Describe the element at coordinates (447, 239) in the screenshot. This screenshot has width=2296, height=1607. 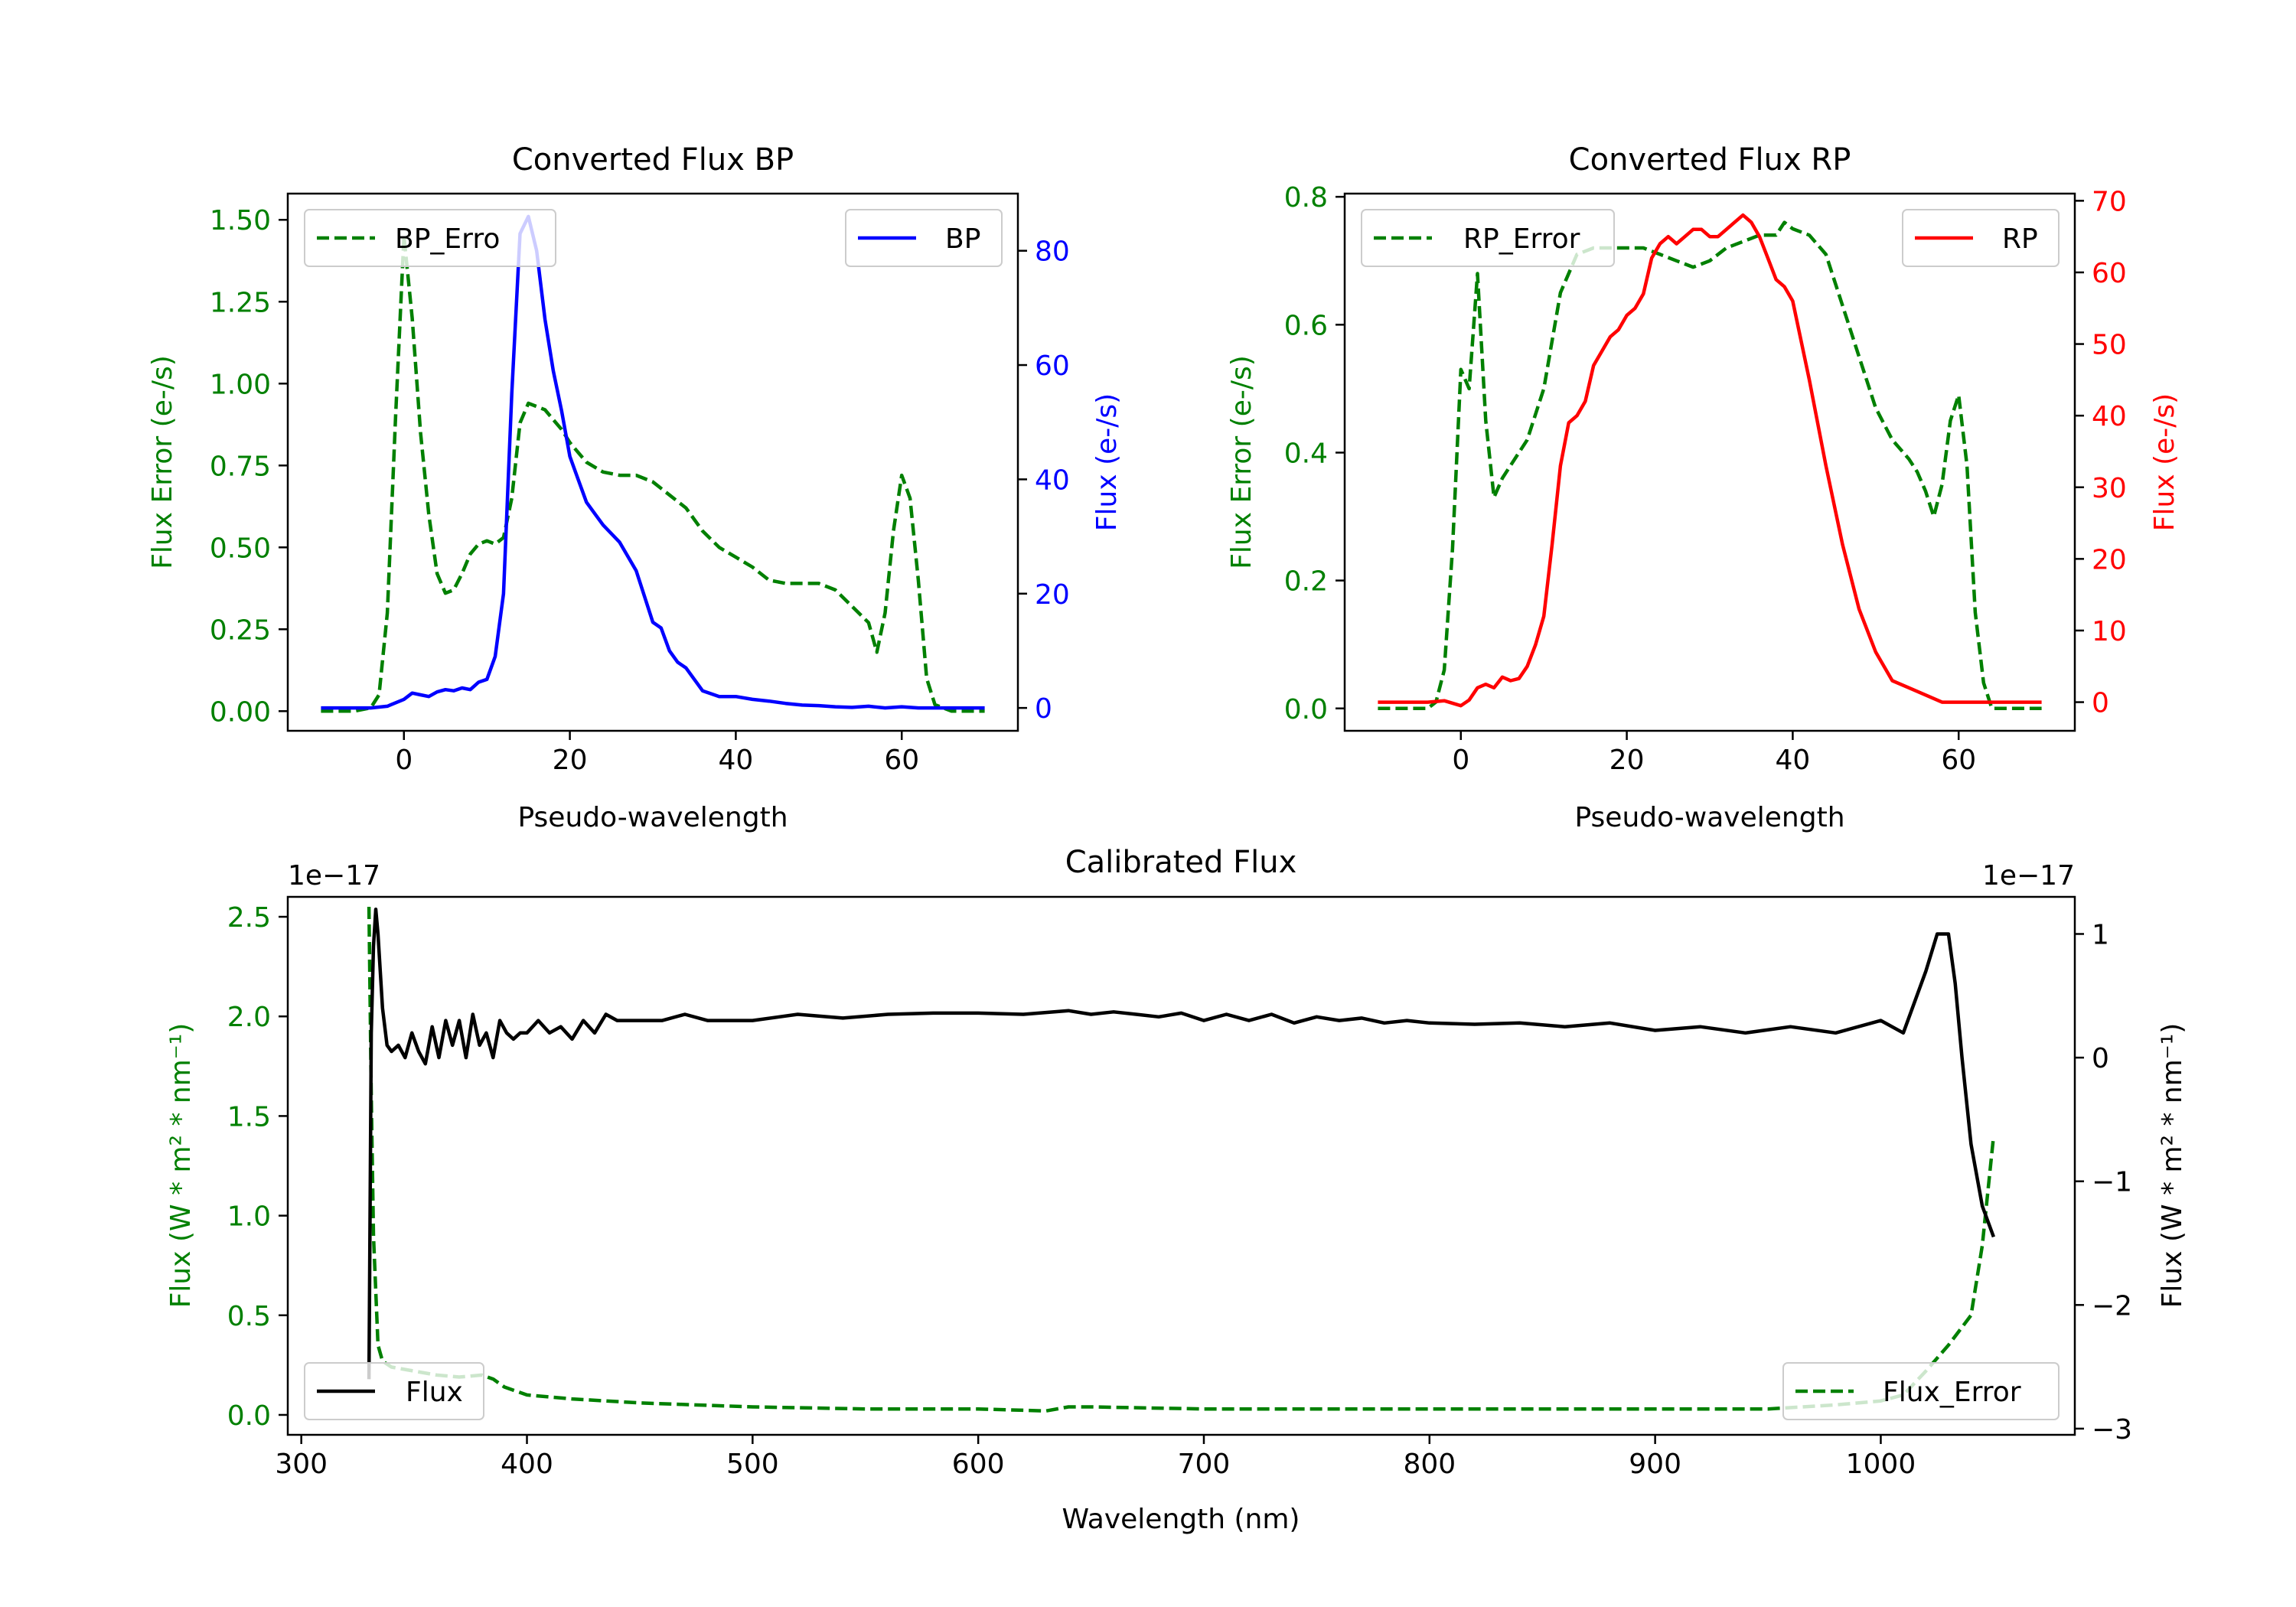
I see `bp-legend-error-label: BP_Erro` at that location.